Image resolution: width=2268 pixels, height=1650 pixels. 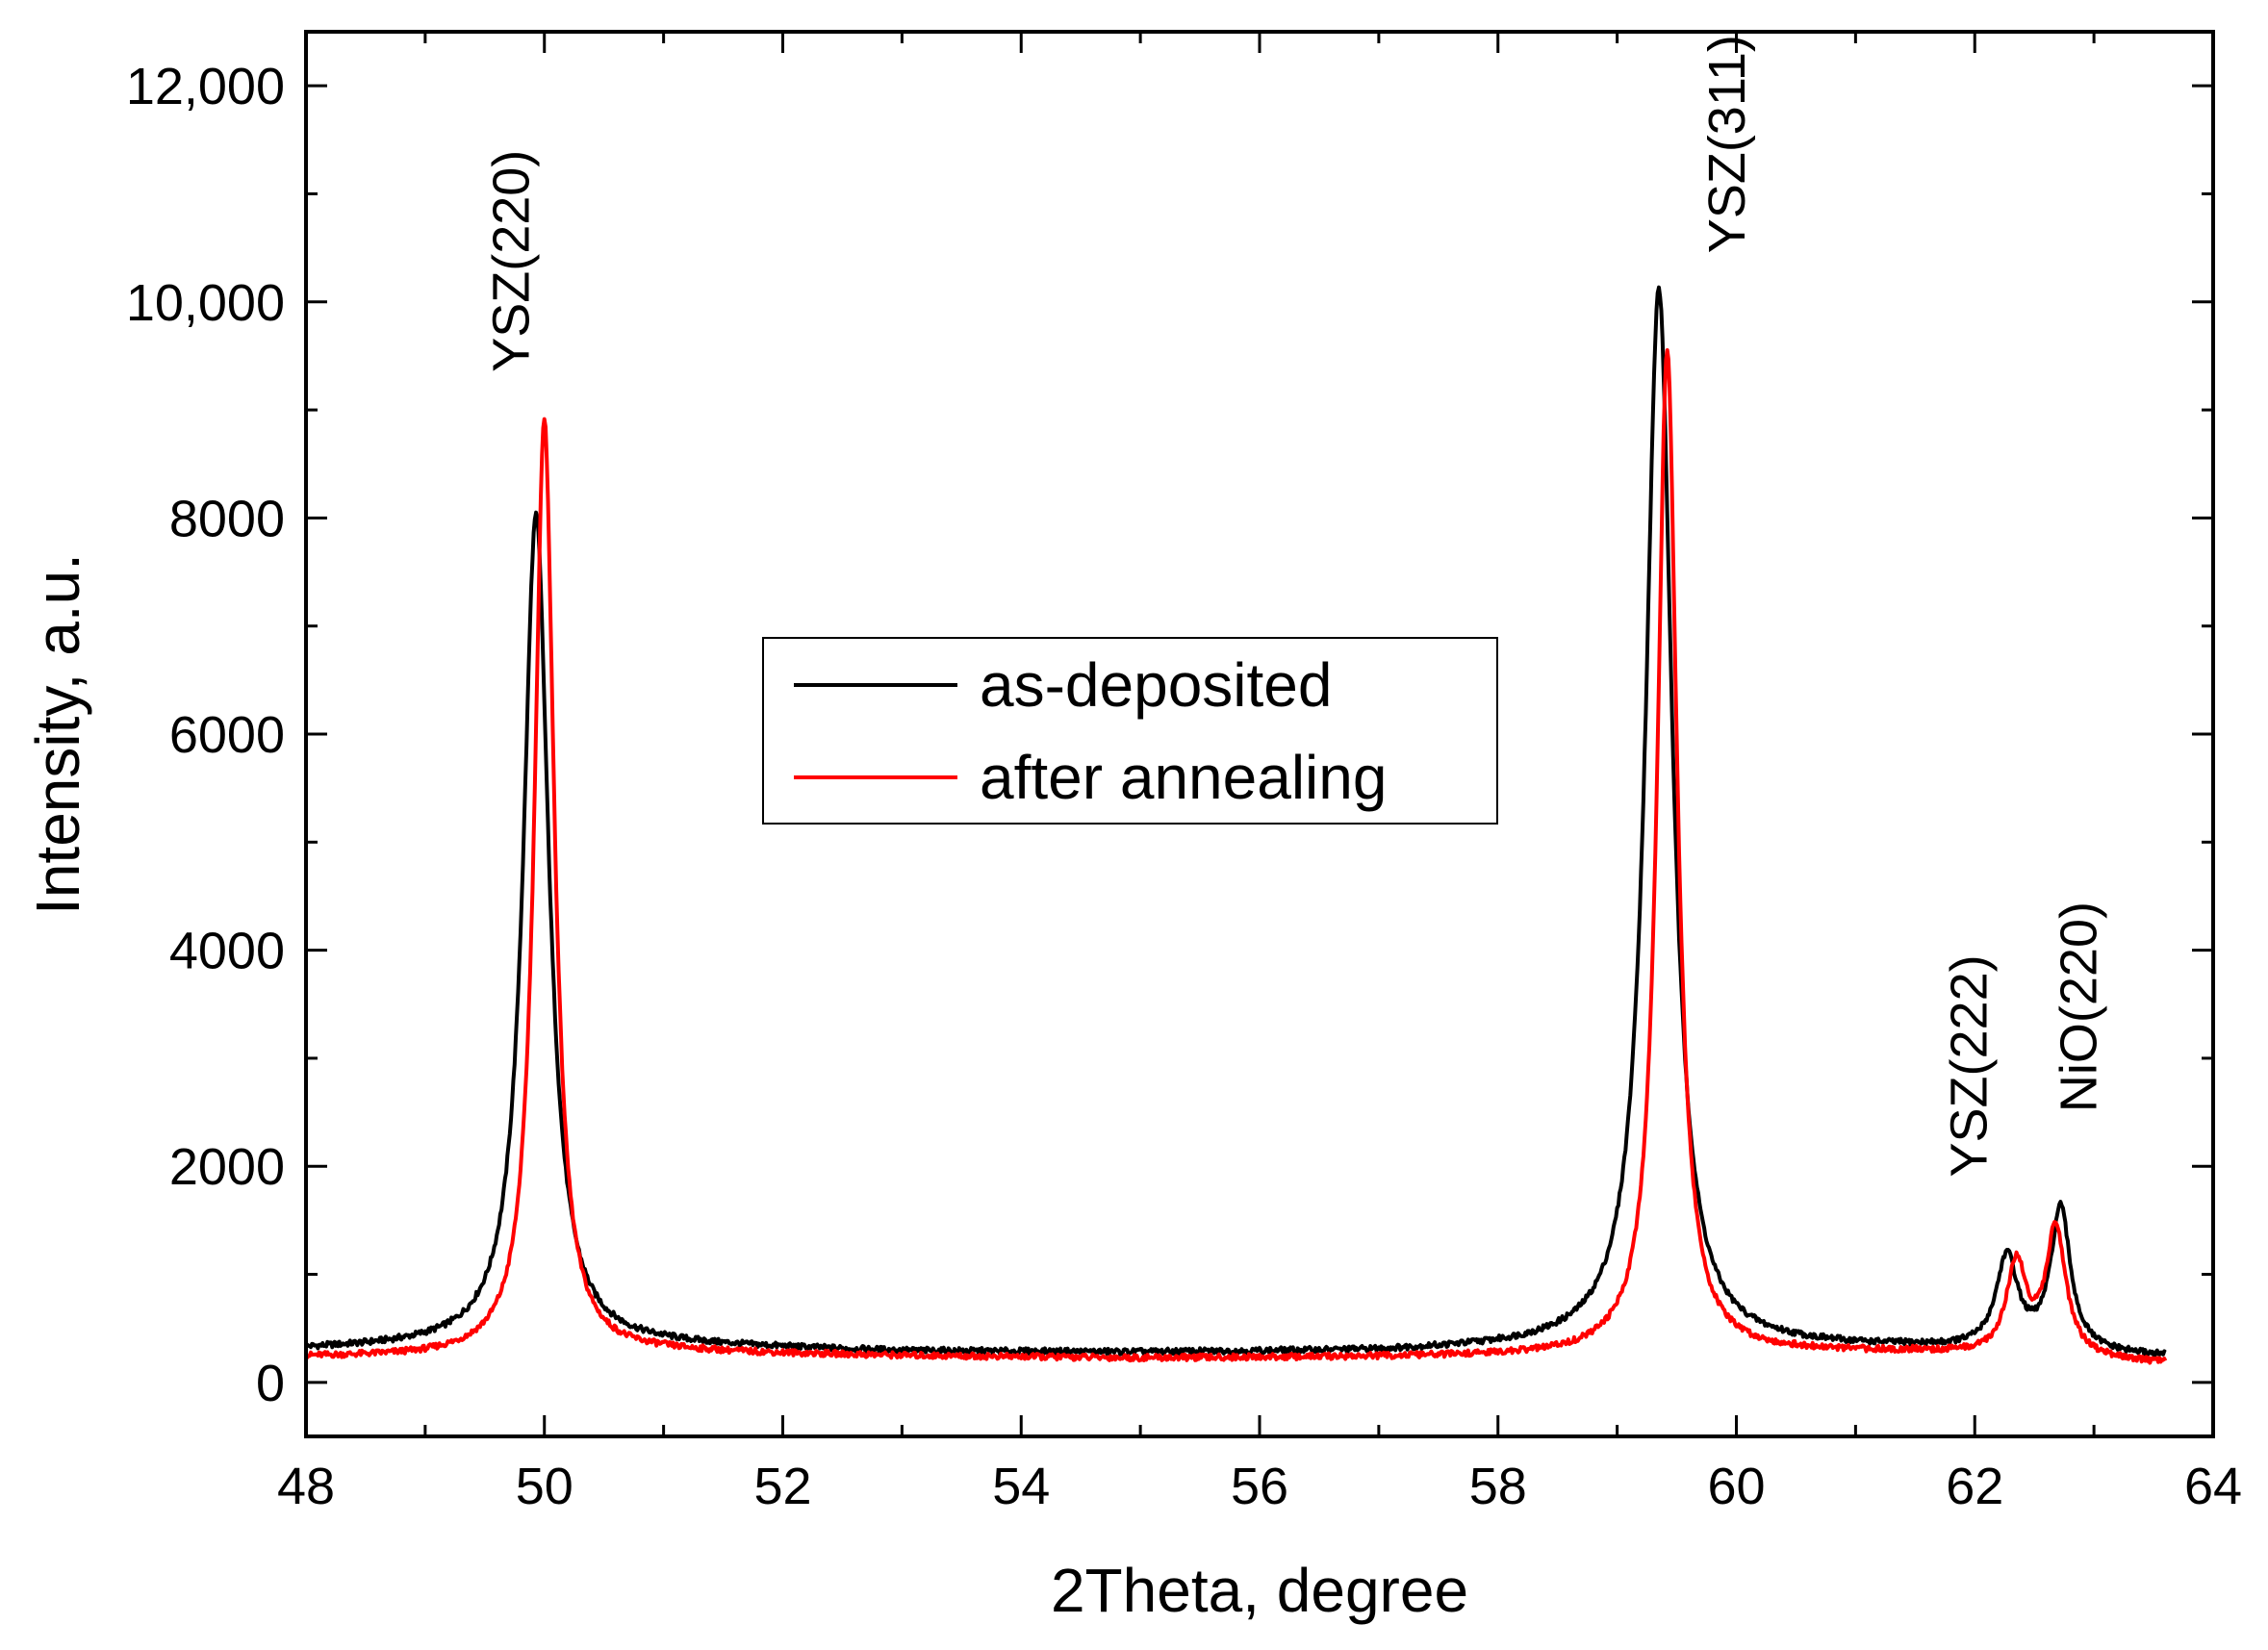 I want to click on y-axis-label: Intensity, a.u., so click(x=57, y=734).